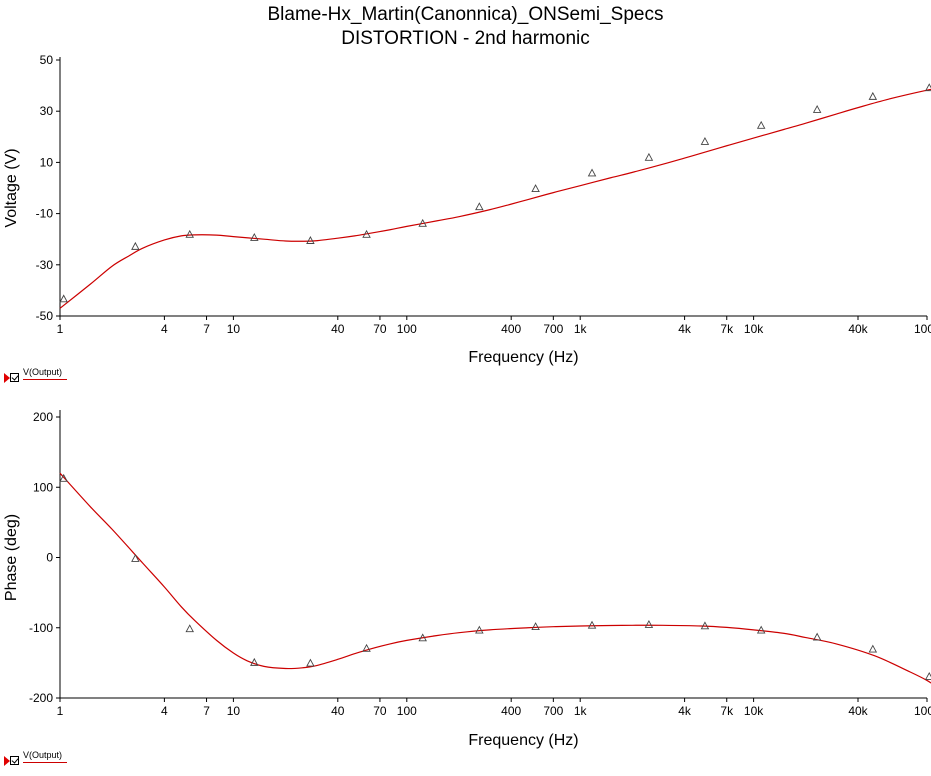 The width and height of the screenshot is (931, 776). What do you see at coordinates (43, 487) in the screenshot?
I see `y-tick-label: 100` at bounding box center [43, 487].